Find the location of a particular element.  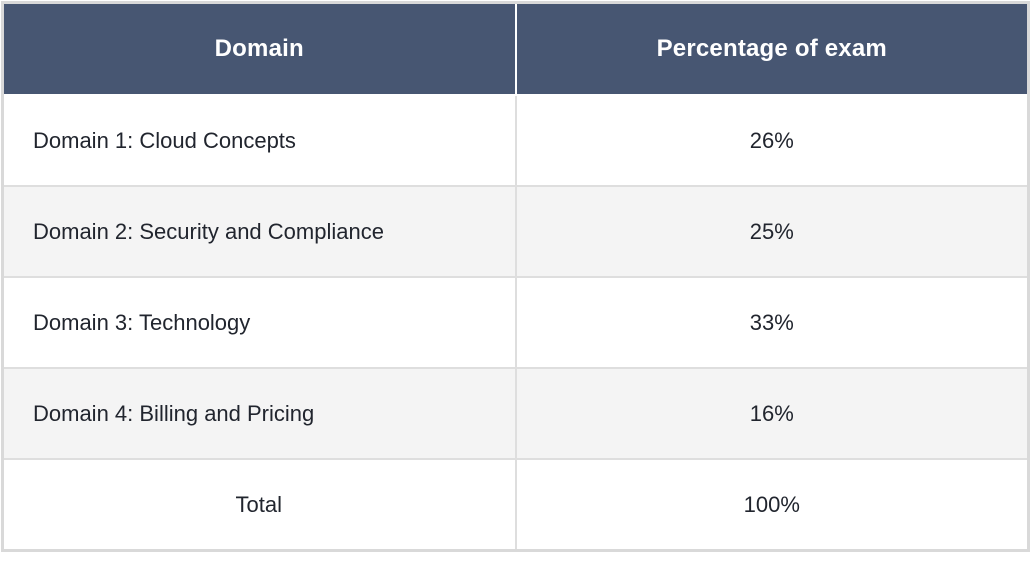

column-header-percentage: Percentage of exam is located at coordinates (772, 48).